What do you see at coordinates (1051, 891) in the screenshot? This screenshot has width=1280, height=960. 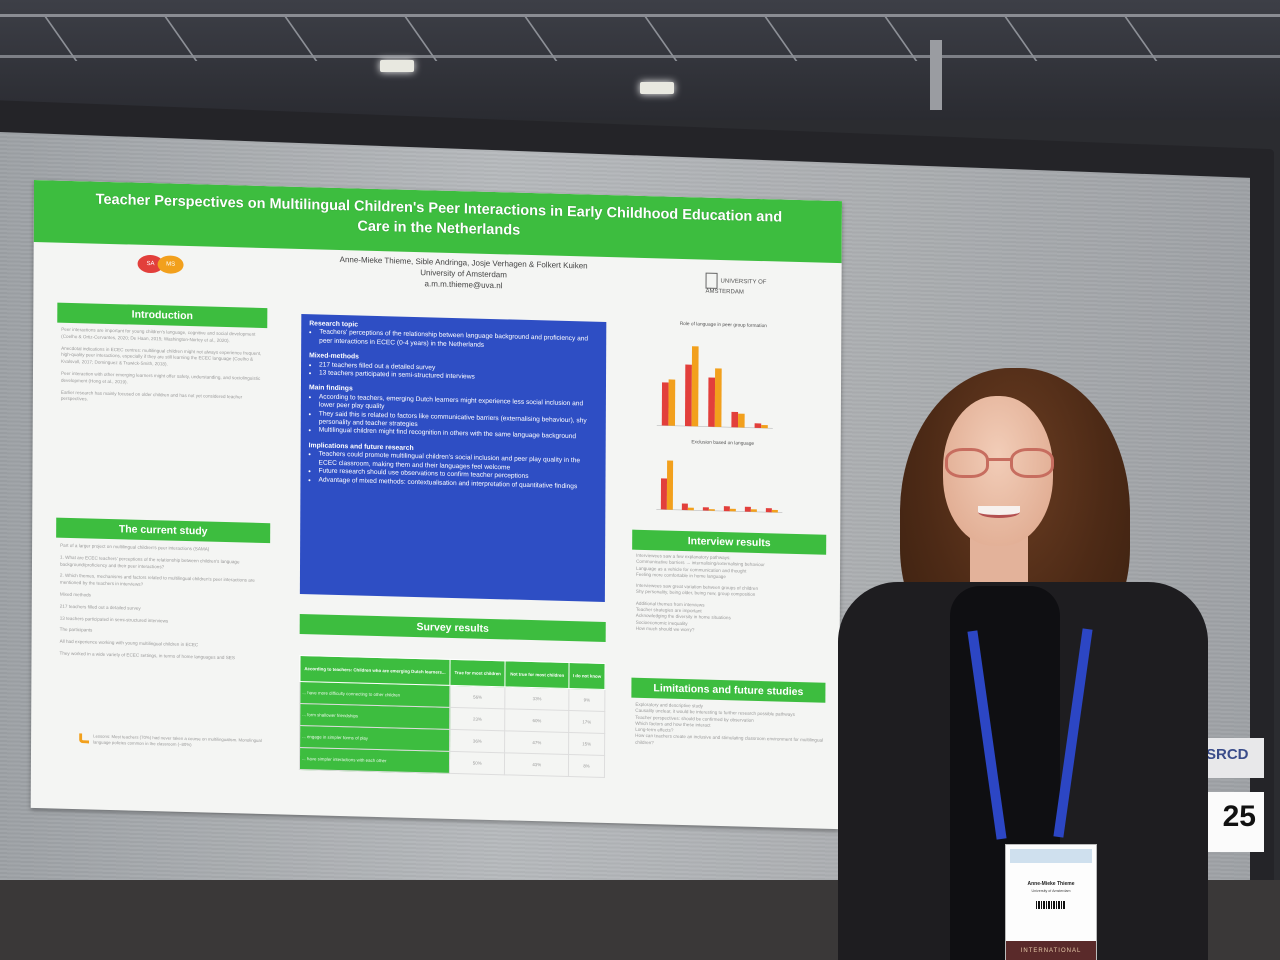 I see `badge-affiliation: University of Amsterdam` at bounding box center [1051, 891].